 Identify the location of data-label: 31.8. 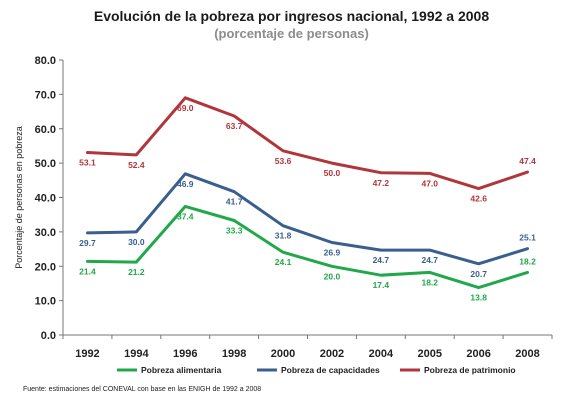
(283, 236).